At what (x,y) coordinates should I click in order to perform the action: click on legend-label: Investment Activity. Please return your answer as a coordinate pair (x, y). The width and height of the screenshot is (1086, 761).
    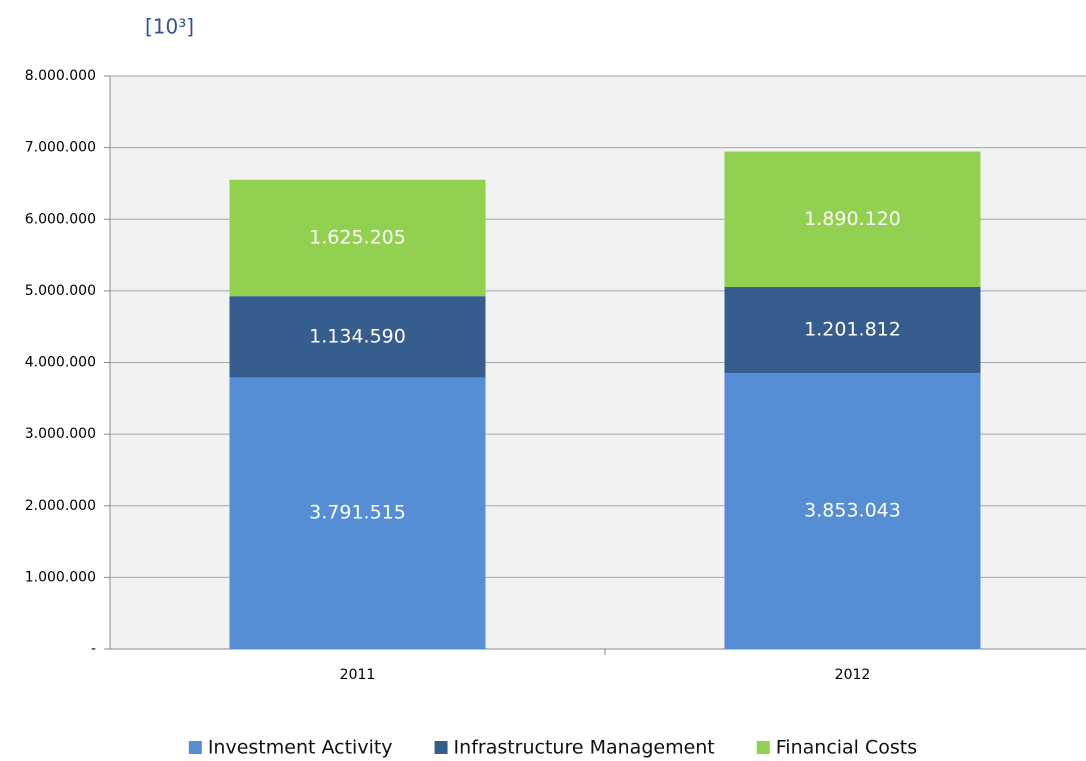
    Looking at the image, I should click on (300, 748).